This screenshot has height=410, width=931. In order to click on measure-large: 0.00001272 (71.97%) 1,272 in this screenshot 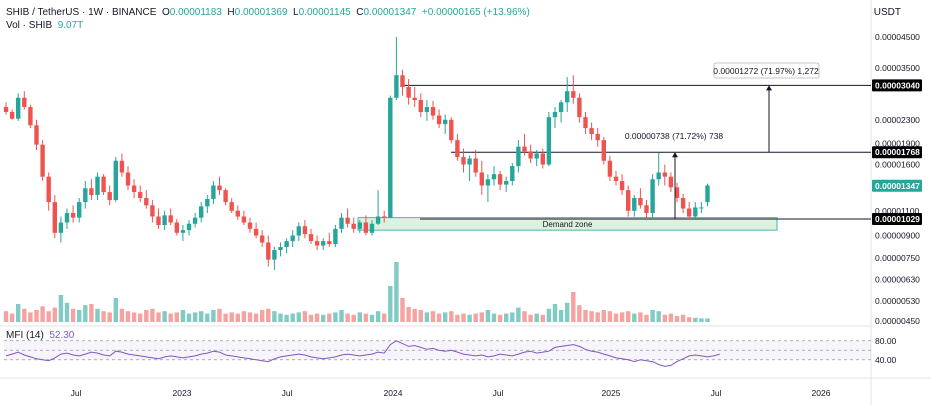, I will do `click(766, 107)`.